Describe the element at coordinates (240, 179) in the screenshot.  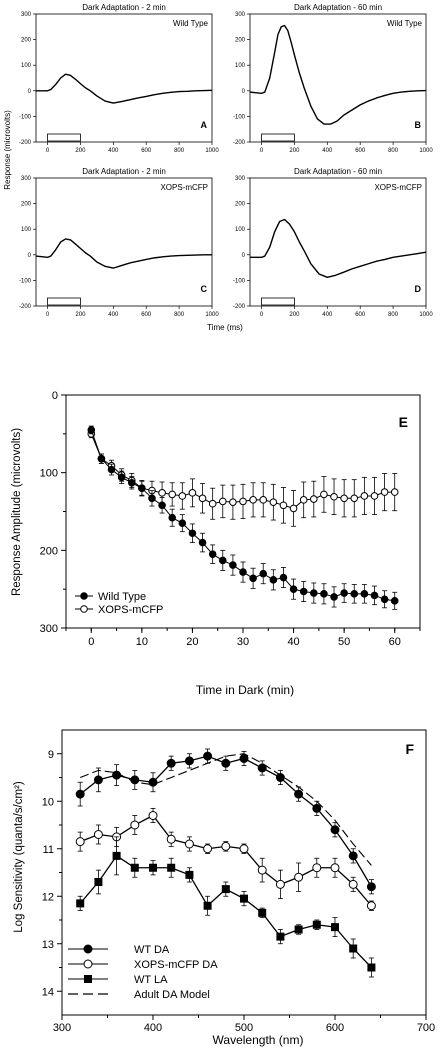
I see `panel-d-ytick-label: 300` at that location.